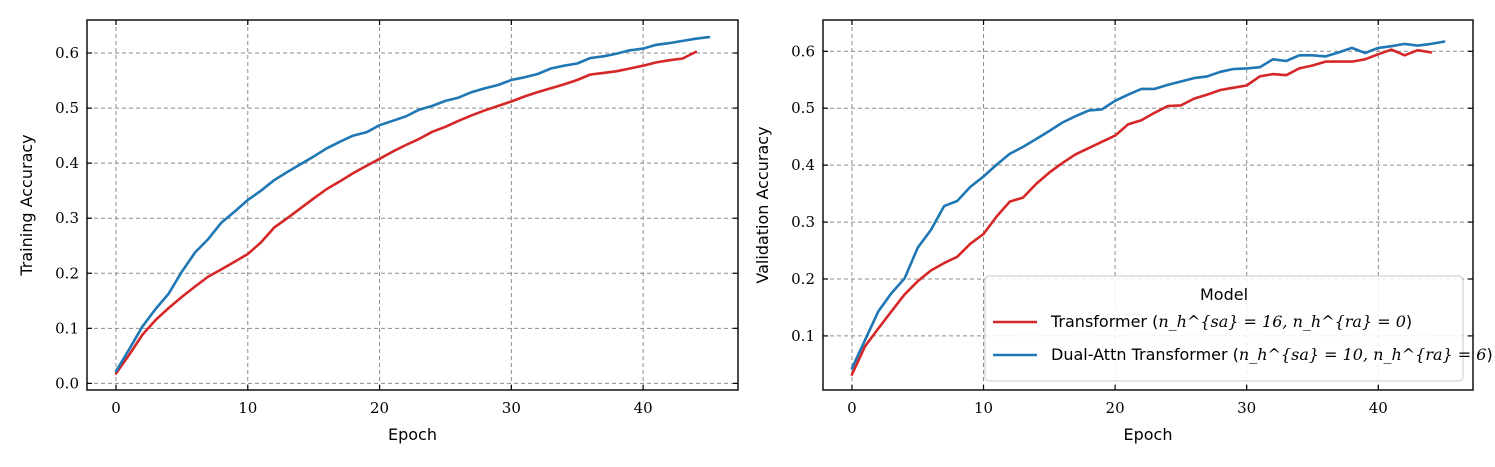  Describe the element at coordinates (26, 205) in the screenshot. I see `y-axis-label: Training Accuracy` at that location.